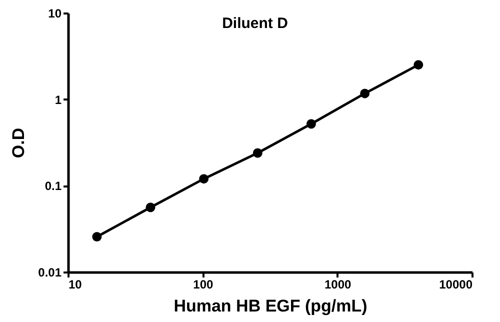  I want to click on x-axis-title: Human HB EGF (pg/mL), so click(271, 306).